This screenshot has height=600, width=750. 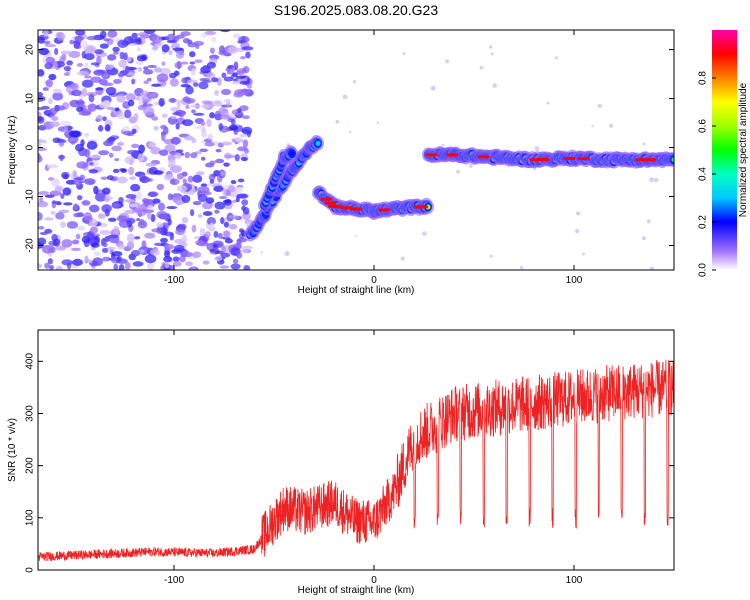 What do you see at coordinates (30, 413) in the screenshot?
I see `snr-y-tick-label: 300` at bounding box center [30, 413].